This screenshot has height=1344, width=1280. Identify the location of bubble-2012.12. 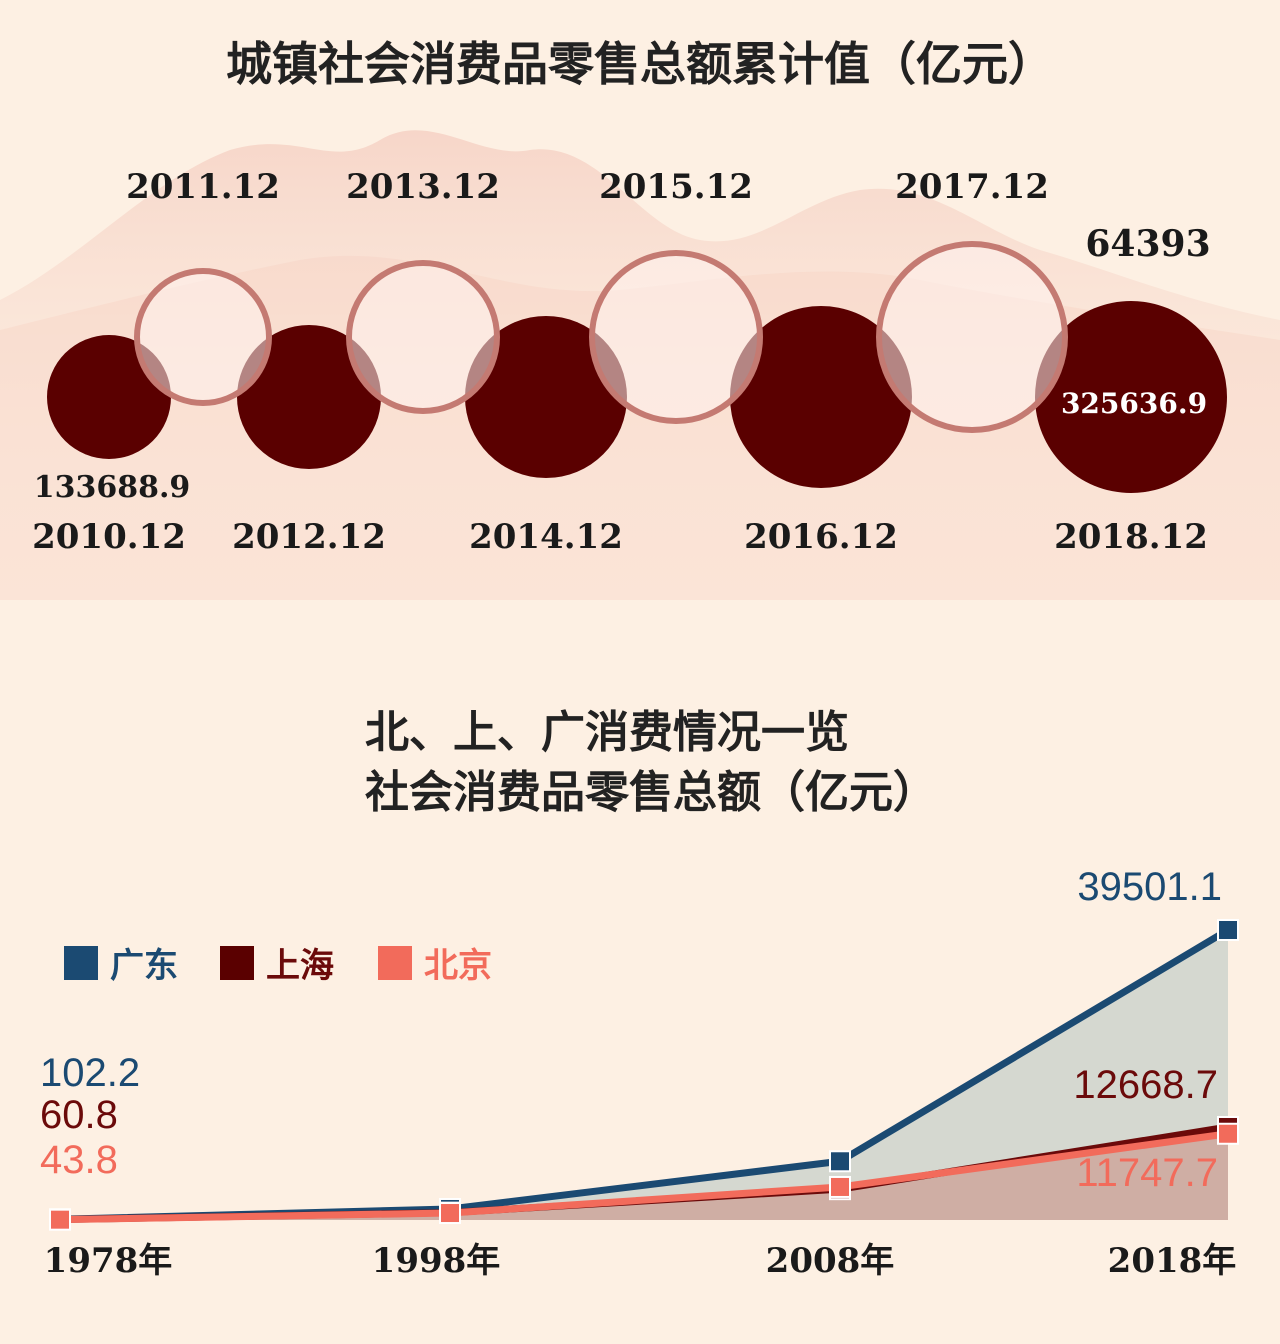
(309, 397).